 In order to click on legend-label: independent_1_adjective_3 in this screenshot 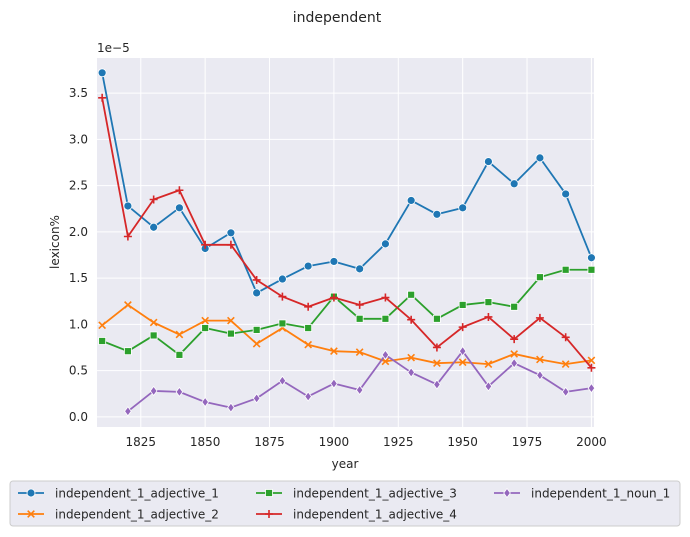, I will do `click(375, 494)`.